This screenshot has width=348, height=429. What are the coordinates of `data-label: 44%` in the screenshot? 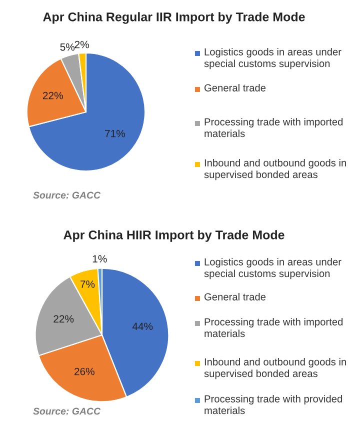 It's located at (142, 326).